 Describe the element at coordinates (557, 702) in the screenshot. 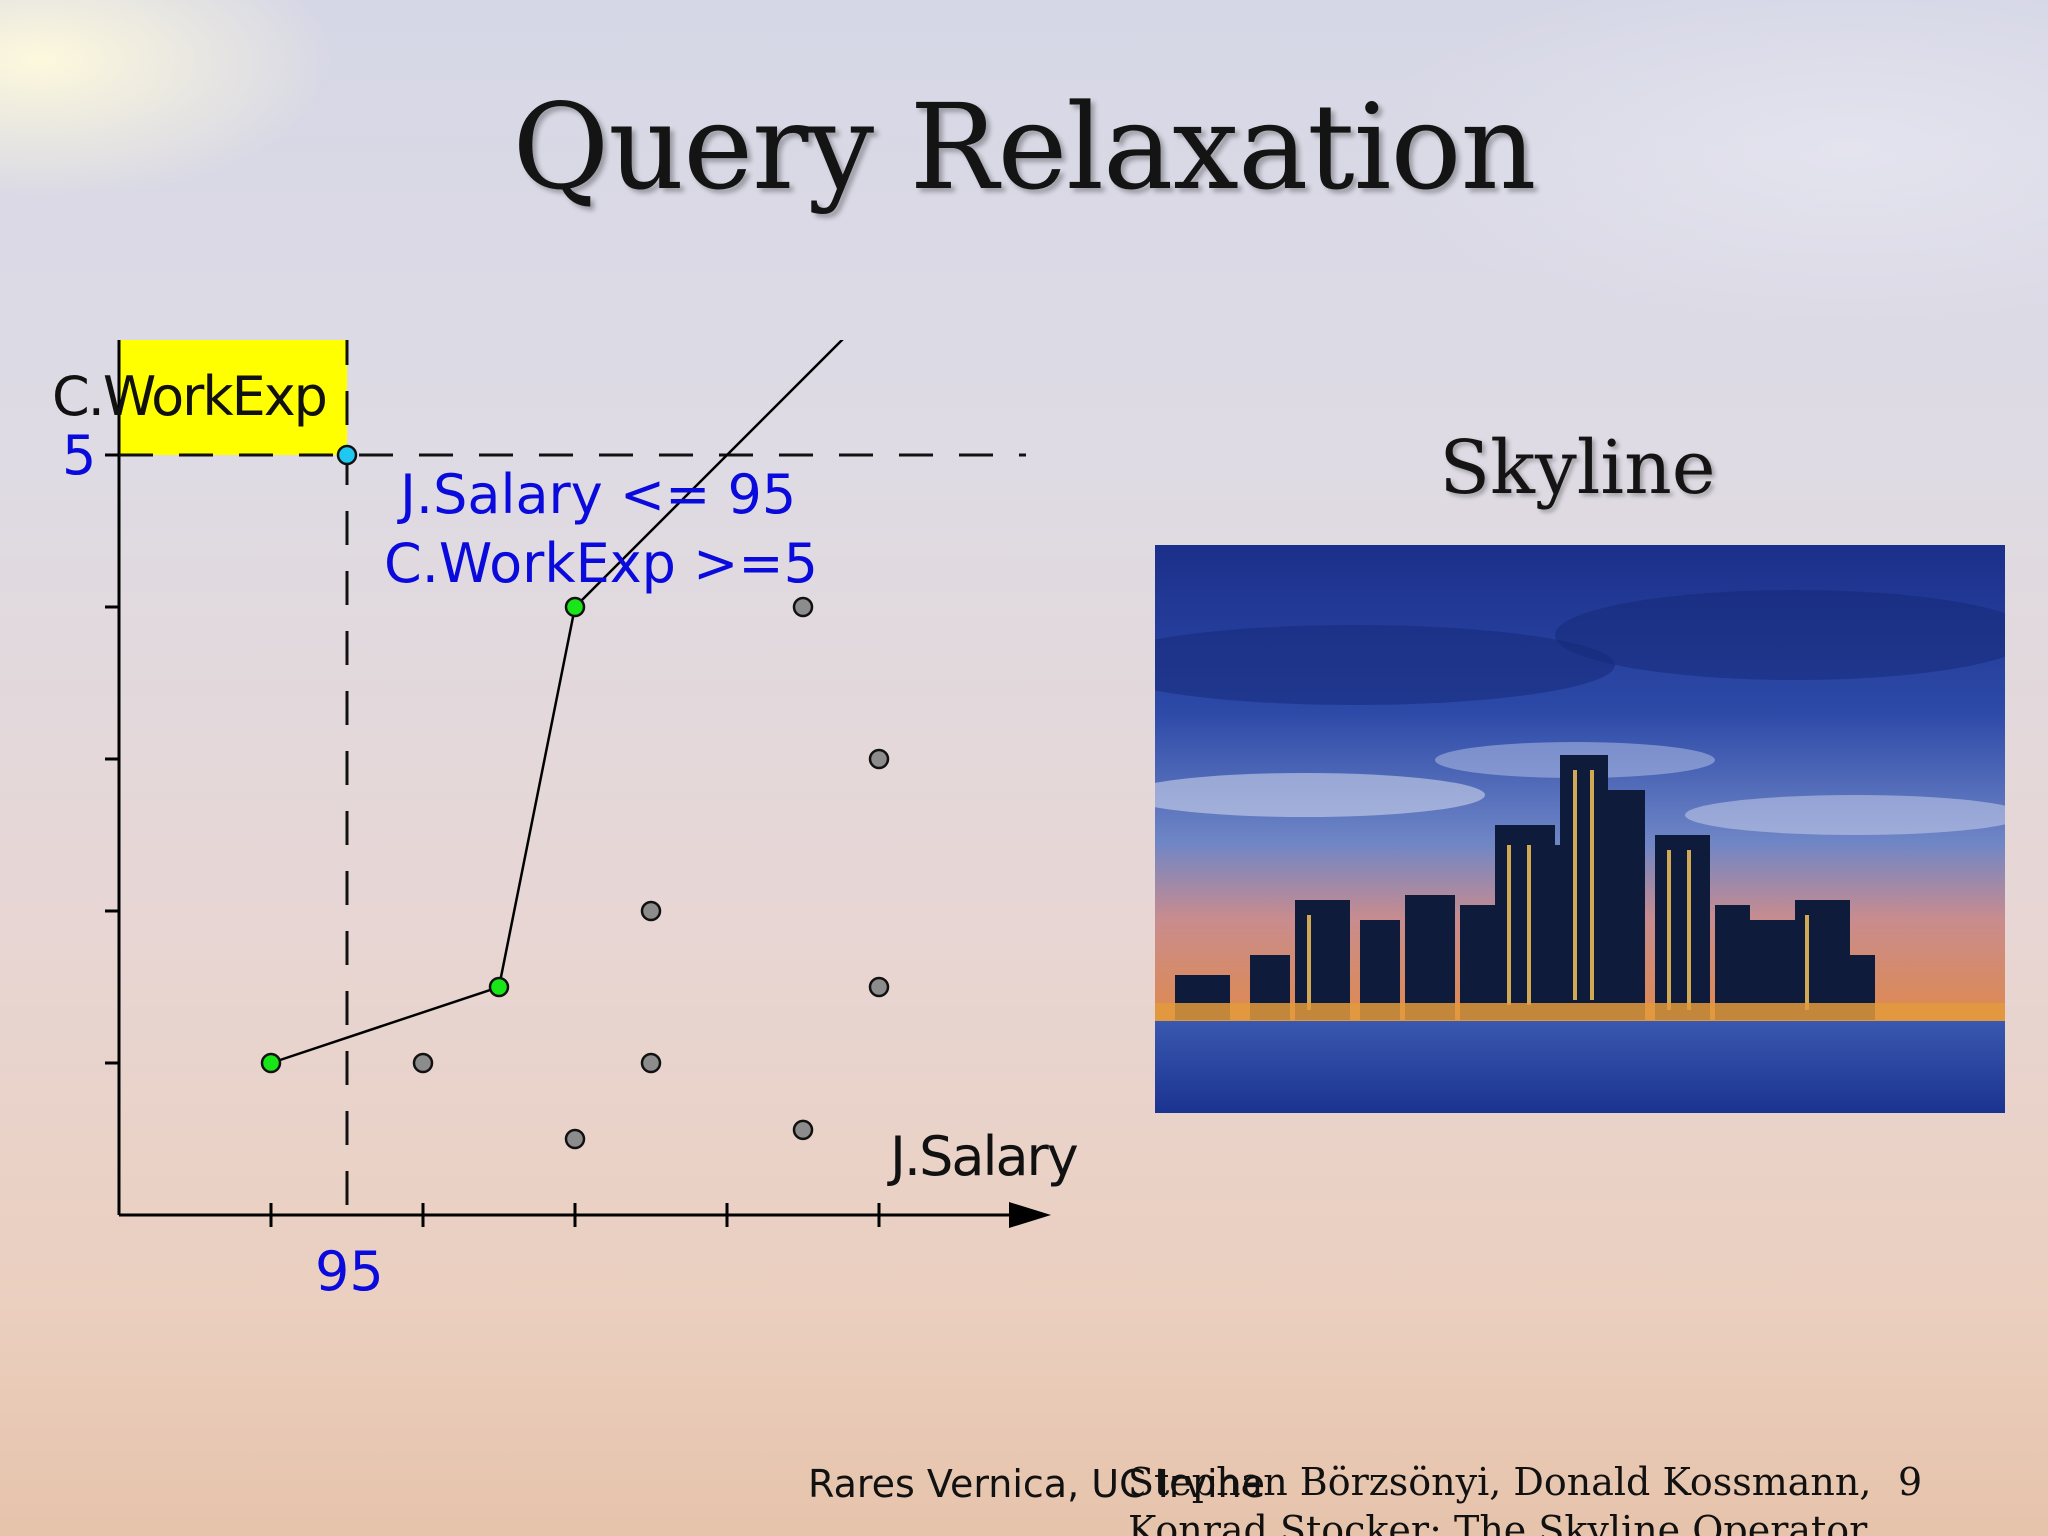

I see `skyline-line` at that location.